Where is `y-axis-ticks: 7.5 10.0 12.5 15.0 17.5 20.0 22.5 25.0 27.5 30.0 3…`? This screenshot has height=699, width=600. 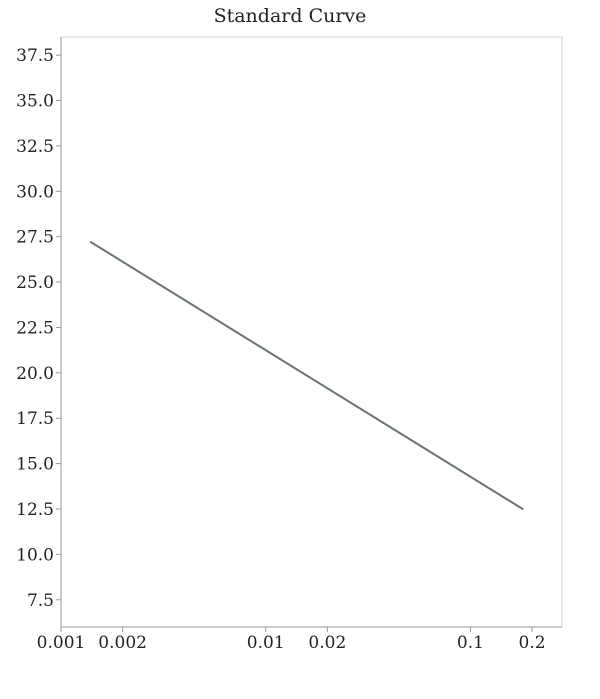
y-axis-ticks: 7.5 10.0 12.5 15.0 17.5 20.0 22.5 25.0 27.5 30.0 3… is located at coordinates (38, 328).